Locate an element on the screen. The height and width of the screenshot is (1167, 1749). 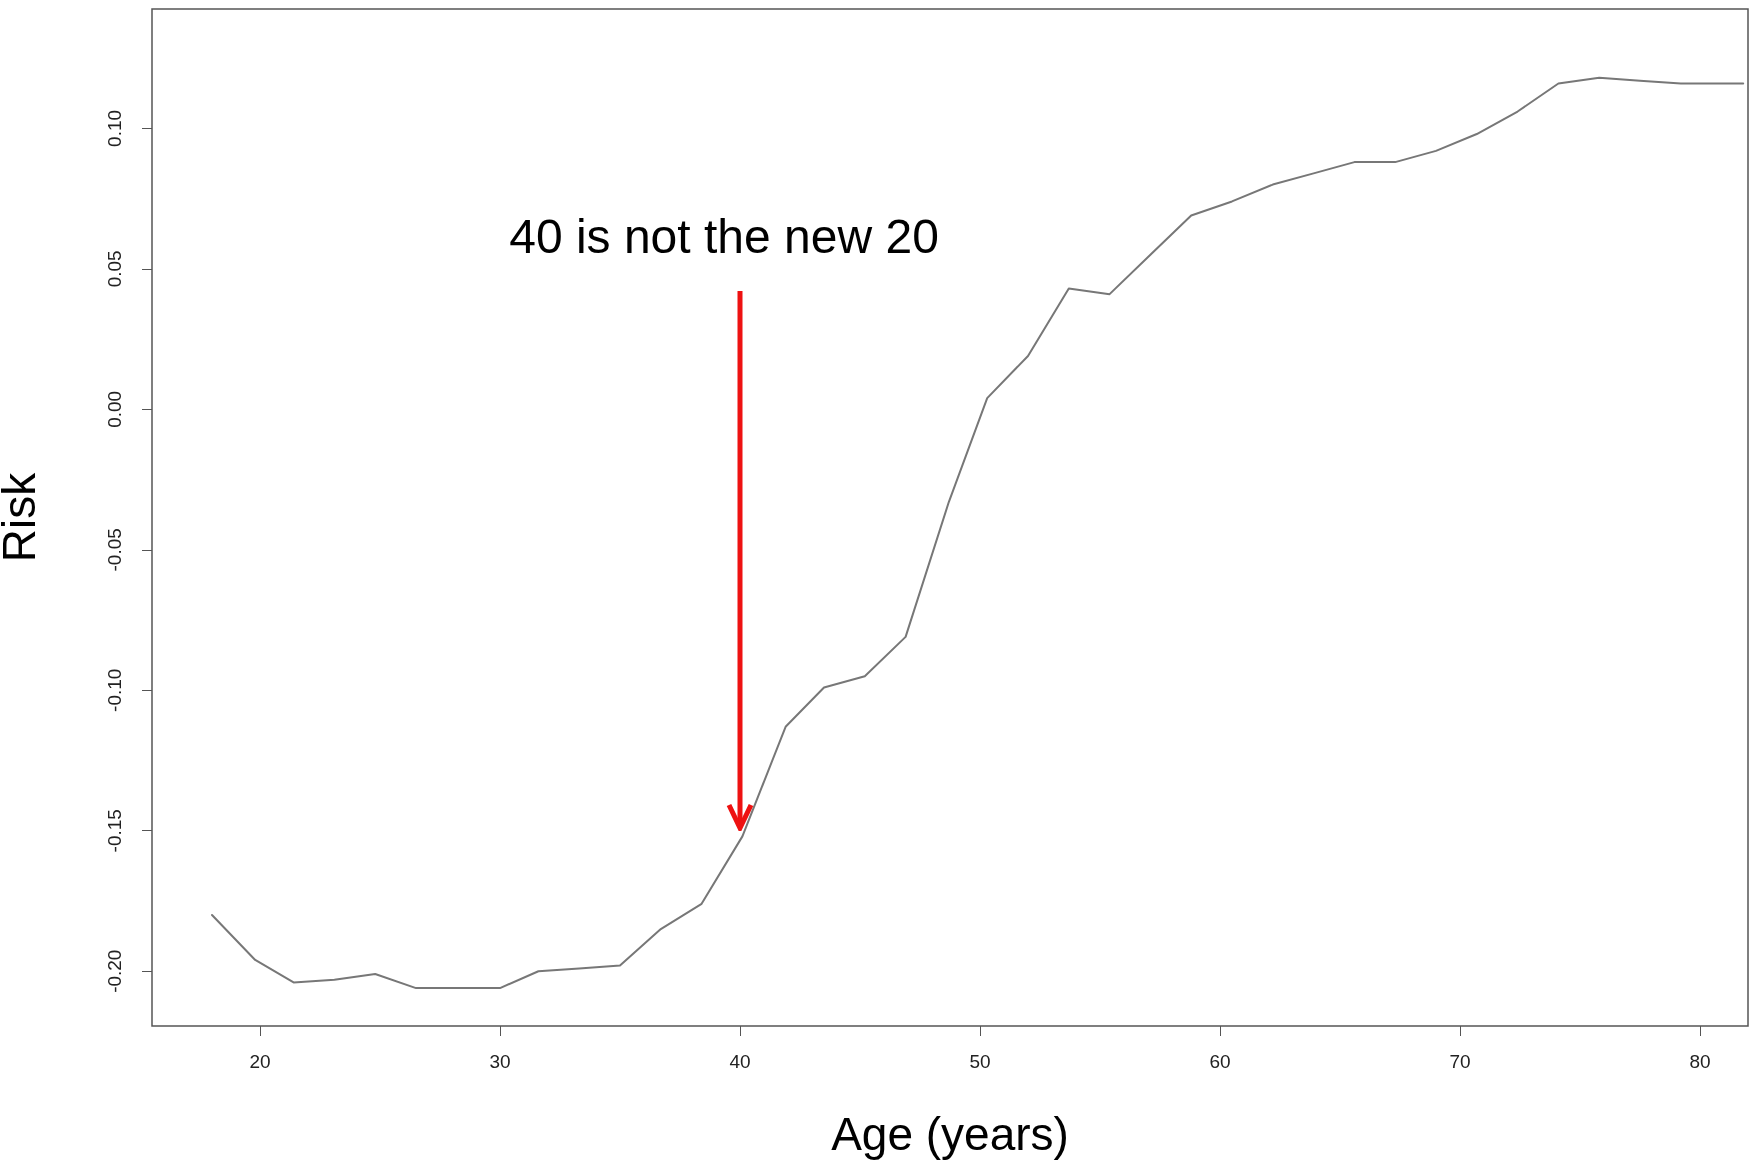
annotation: 40 is not the new 20 is located at coordinates (724, 237).